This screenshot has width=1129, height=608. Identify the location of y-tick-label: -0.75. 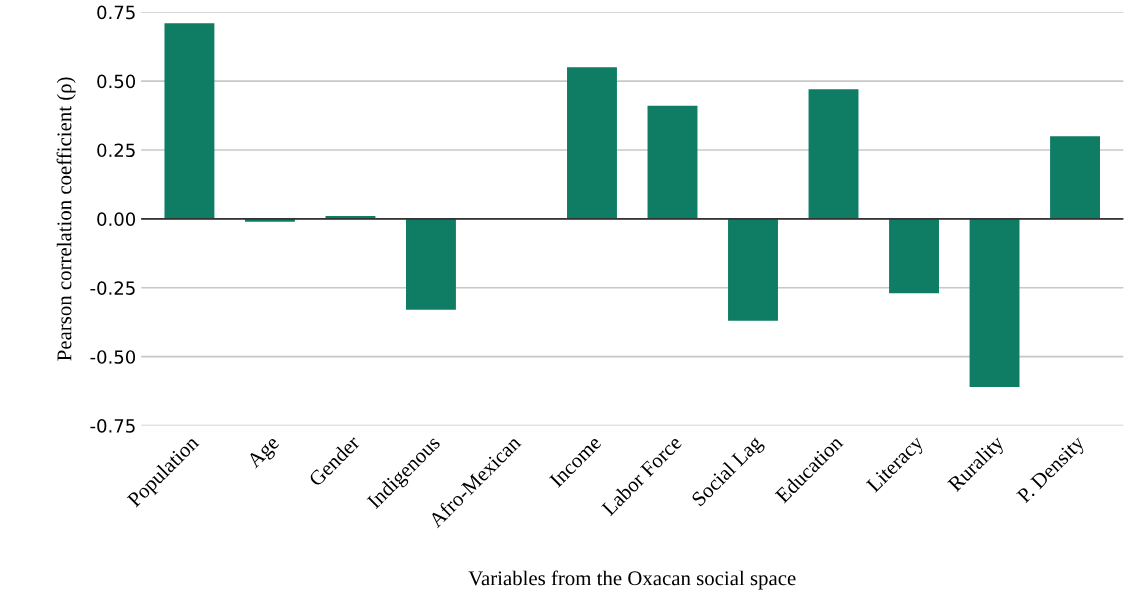
(112, 426).